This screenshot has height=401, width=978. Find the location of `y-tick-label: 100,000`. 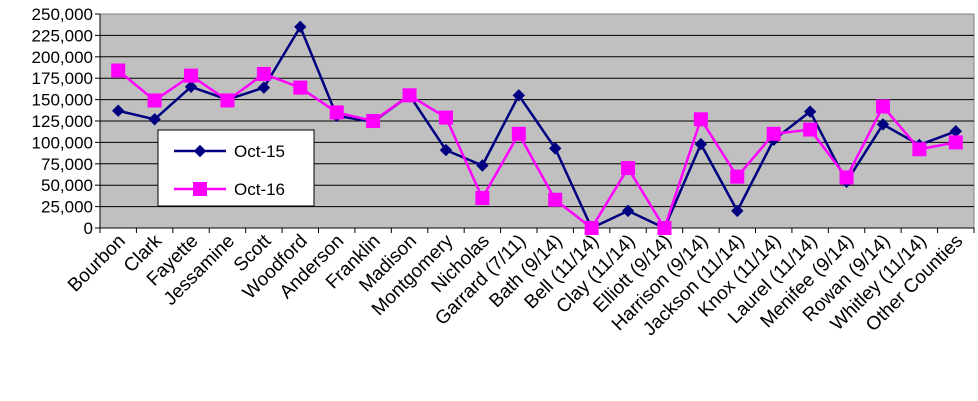

y-tick-label: 100,000 is located at coordinates (62, 142).